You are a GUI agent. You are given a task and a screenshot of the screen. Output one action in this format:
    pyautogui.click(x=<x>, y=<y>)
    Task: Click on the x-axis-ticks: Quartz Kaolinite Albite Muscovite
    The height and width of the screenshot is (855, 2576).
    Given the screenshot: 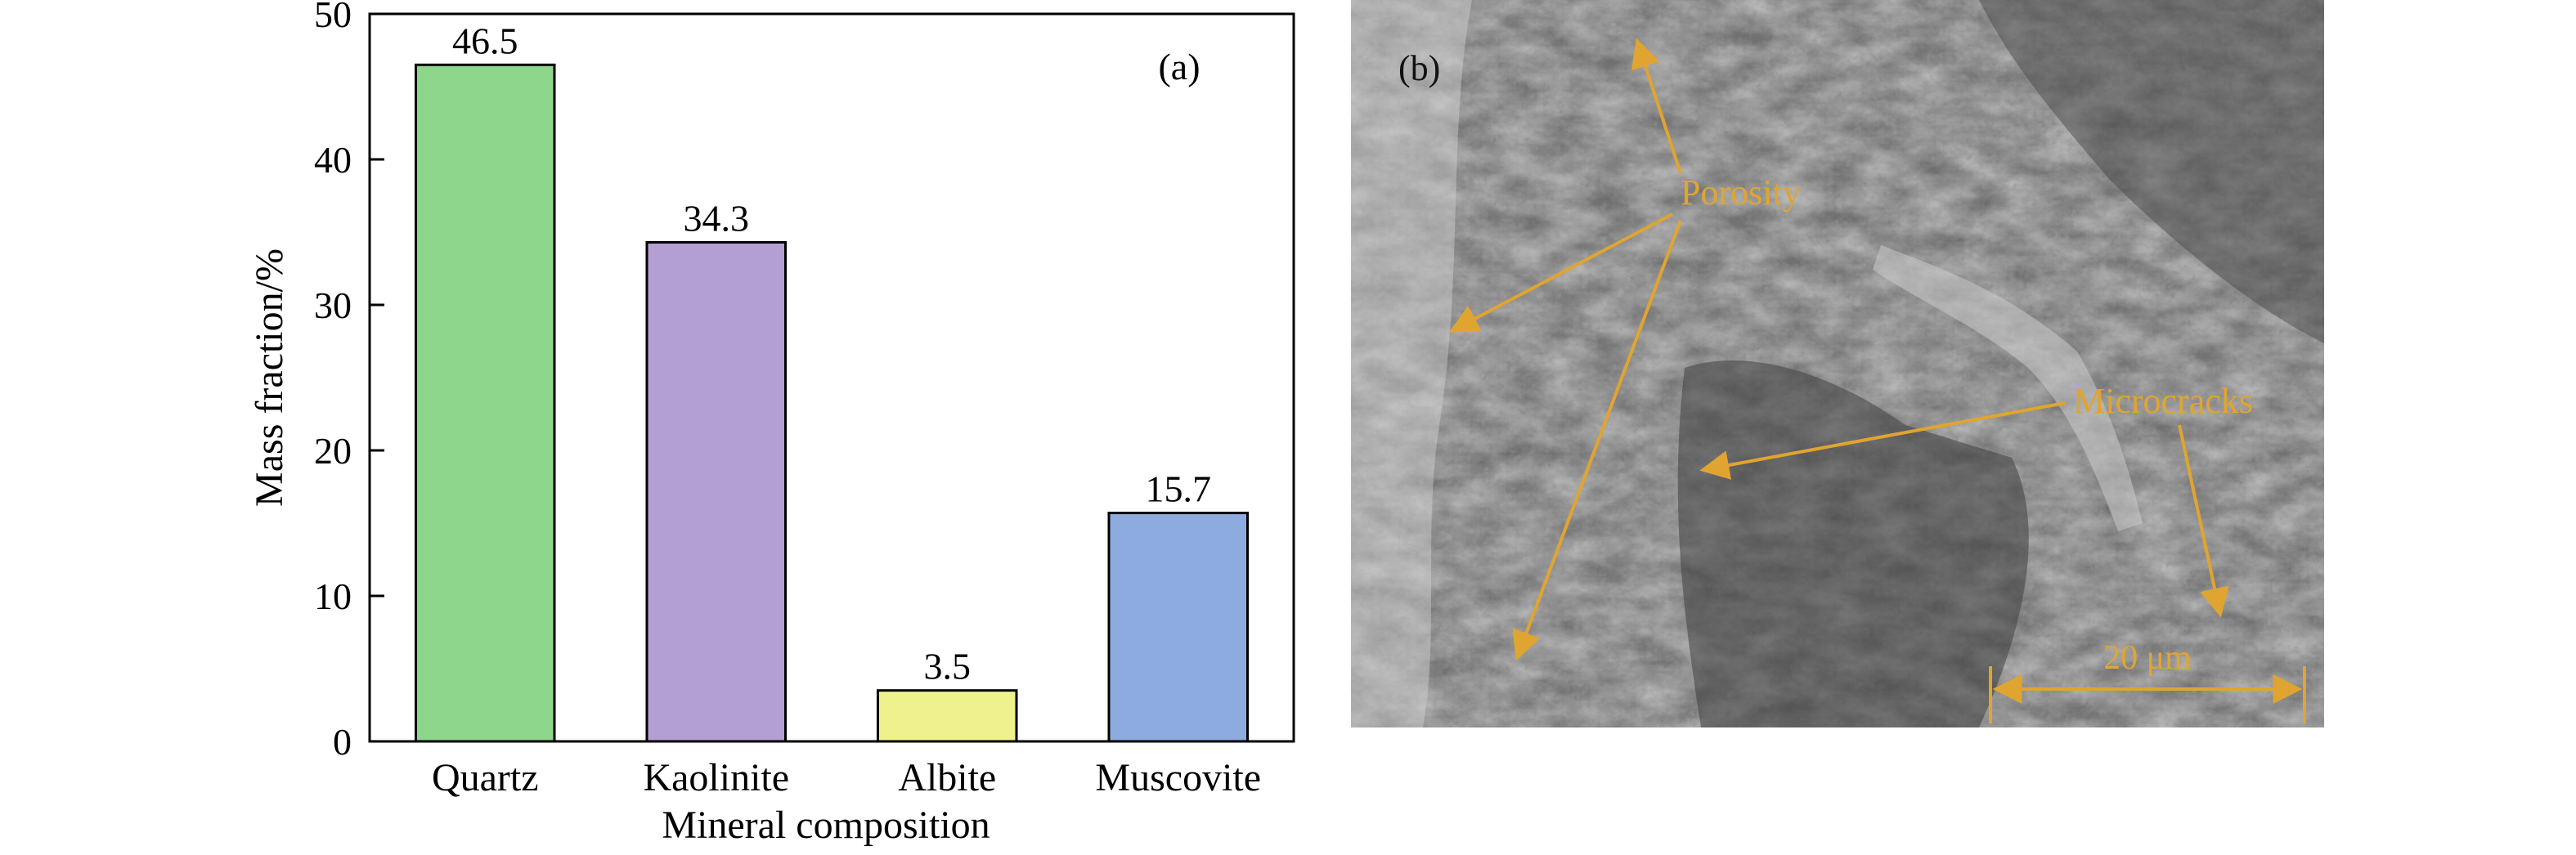 What is the action you would take?
    pyautogui.click(x=847, y=777)
    